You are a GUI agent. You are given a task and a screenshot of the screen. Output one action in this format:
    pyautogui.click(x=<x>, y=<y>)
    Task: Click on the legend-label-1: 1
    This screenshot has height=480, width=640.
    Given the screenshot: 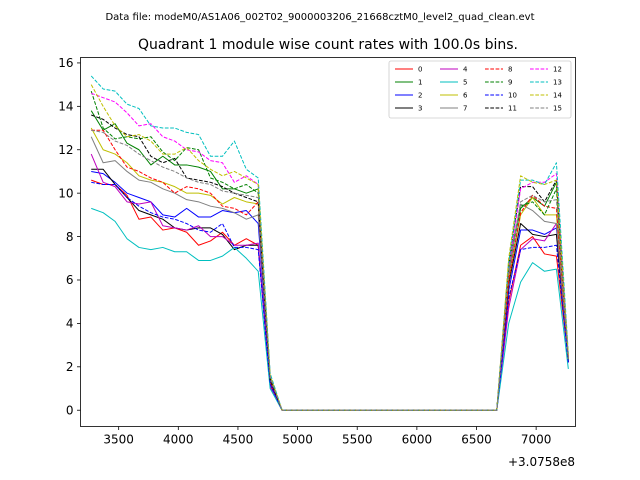 What is the action you would take?
    pyautogui.click(x=420, y=83)
    